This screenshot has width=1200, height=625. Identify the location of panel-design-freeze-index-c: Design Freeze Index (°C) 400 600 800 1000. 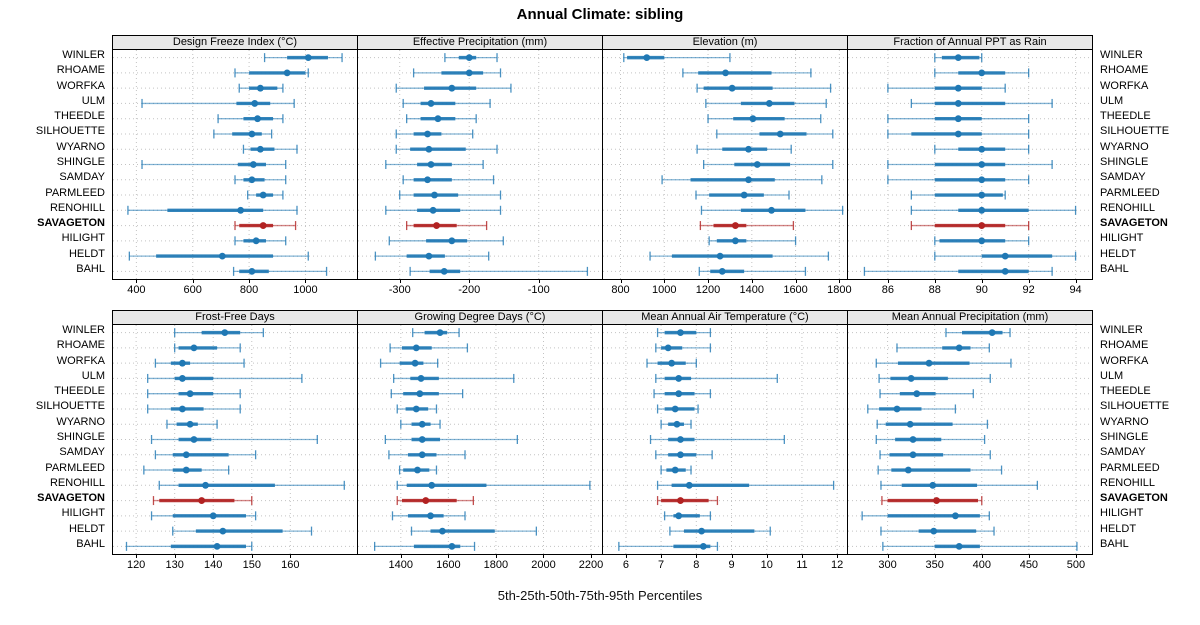
(235, 165).